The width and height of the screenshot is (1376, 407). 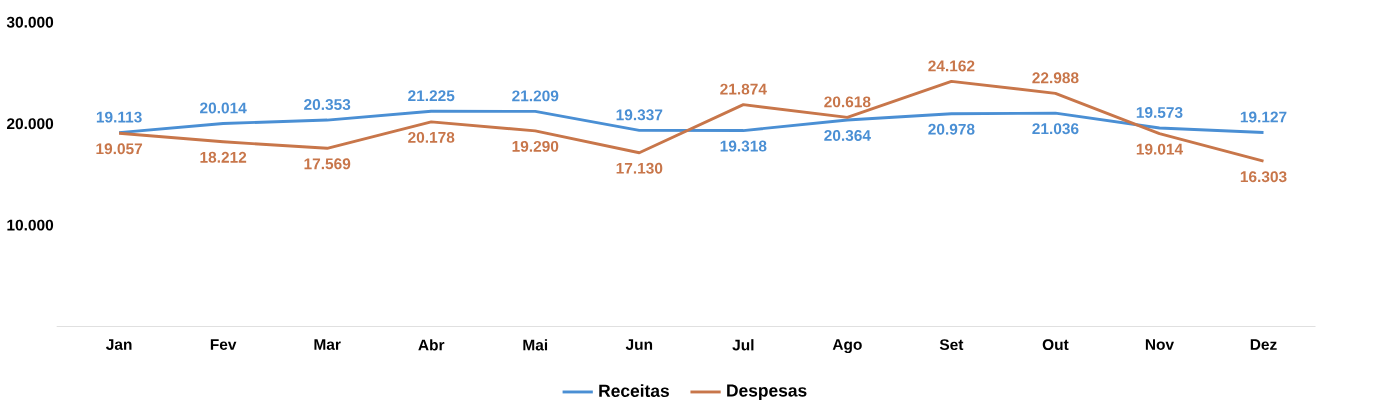 I want to click on data-label: 19.318, so click(x=743, y=146).